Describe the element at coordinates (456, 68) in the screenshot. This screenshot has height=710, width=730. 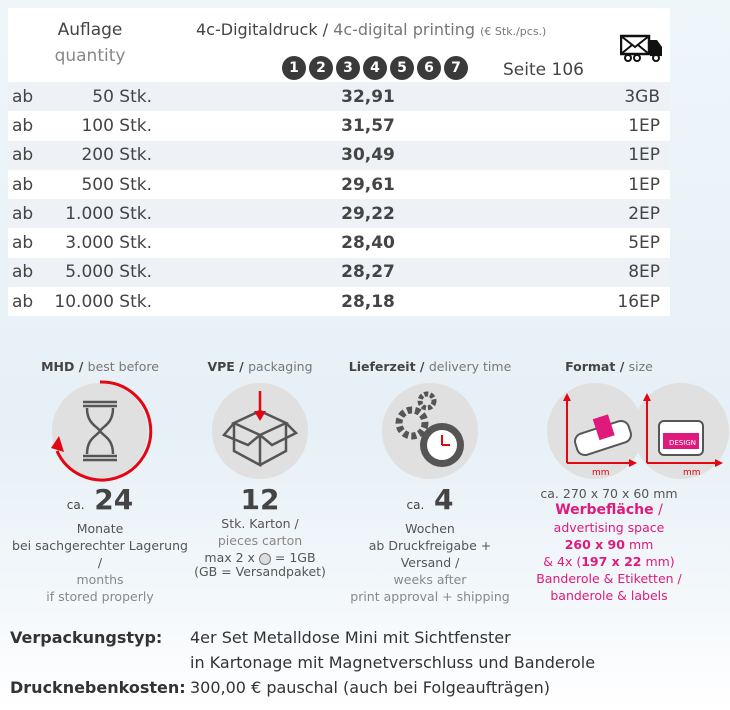
I see `number-badge: 7` at that location.